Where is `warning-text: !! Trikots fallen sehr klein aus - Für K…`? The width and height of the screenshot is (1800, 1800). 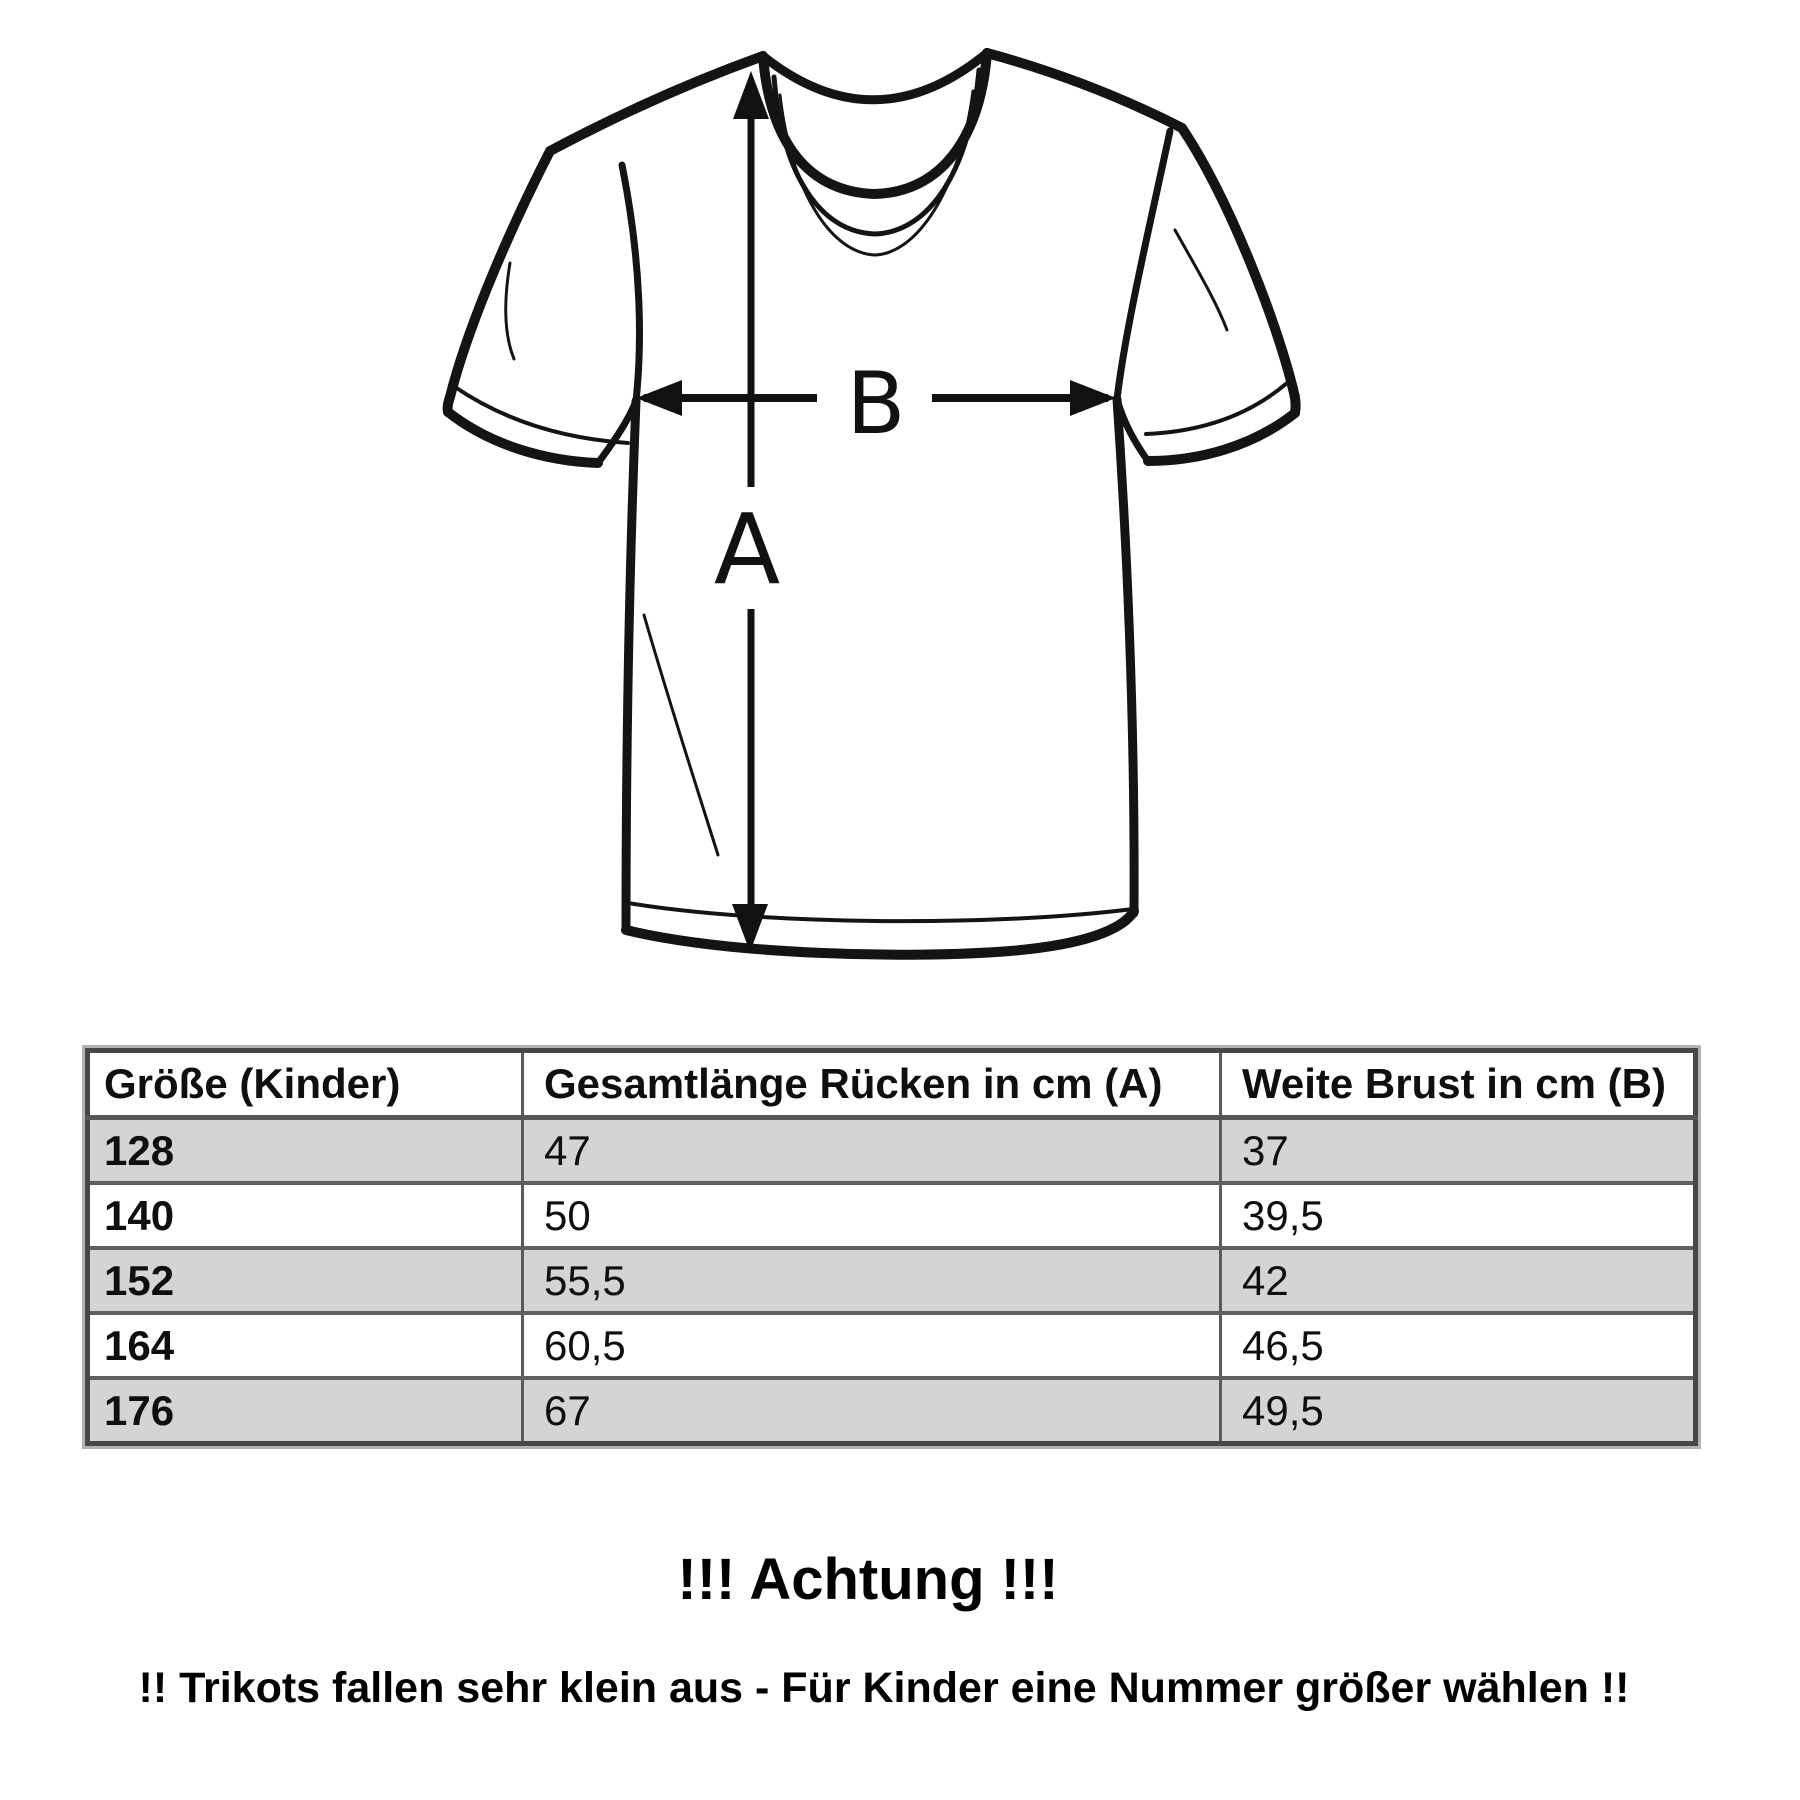
warning-text: !! Trikots fallen sehr klein aus - Für K… is located at coordinates (884, 1688).